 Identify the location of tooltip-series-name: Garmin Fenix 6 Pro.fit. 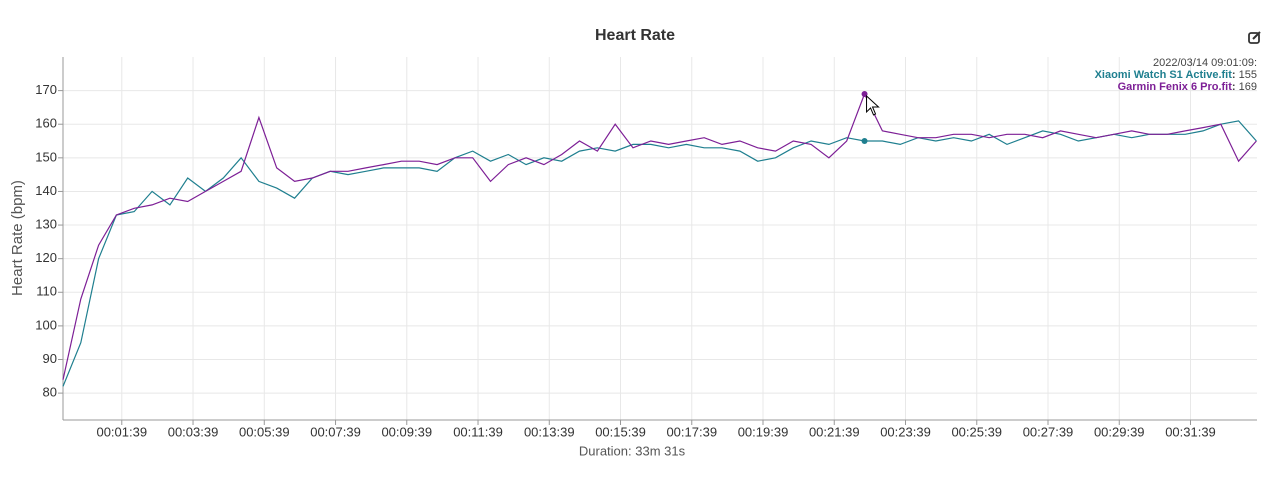
(1178, 87).